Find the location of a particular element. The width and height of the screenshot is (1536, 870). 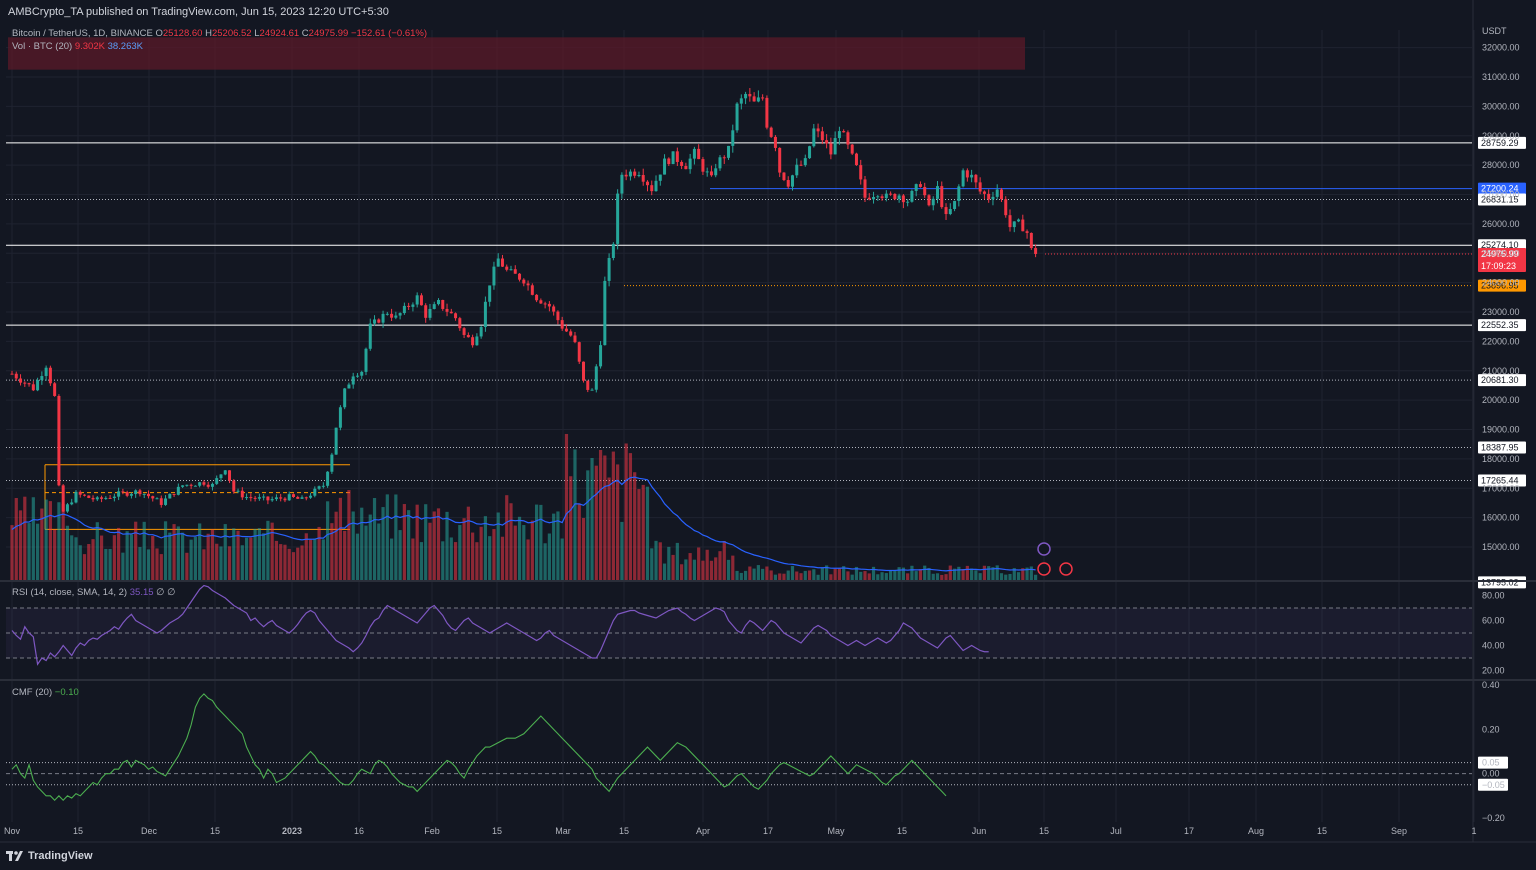

last-price-label: 24975.99 is located at coordinates (1500, 254).